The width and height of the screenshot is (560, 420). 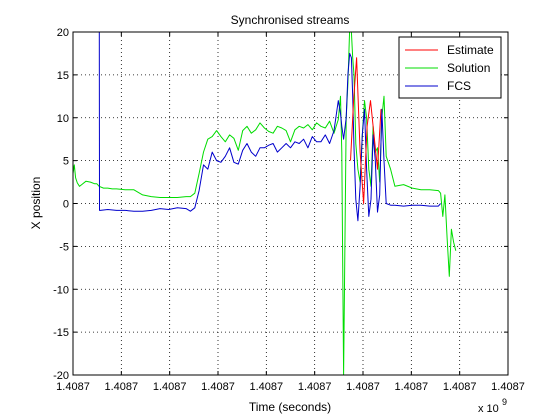 What do you see at coordinates (66, 162) in the screenshot?
I see `y-tick-label: 5` at bounding box center [66, 162].